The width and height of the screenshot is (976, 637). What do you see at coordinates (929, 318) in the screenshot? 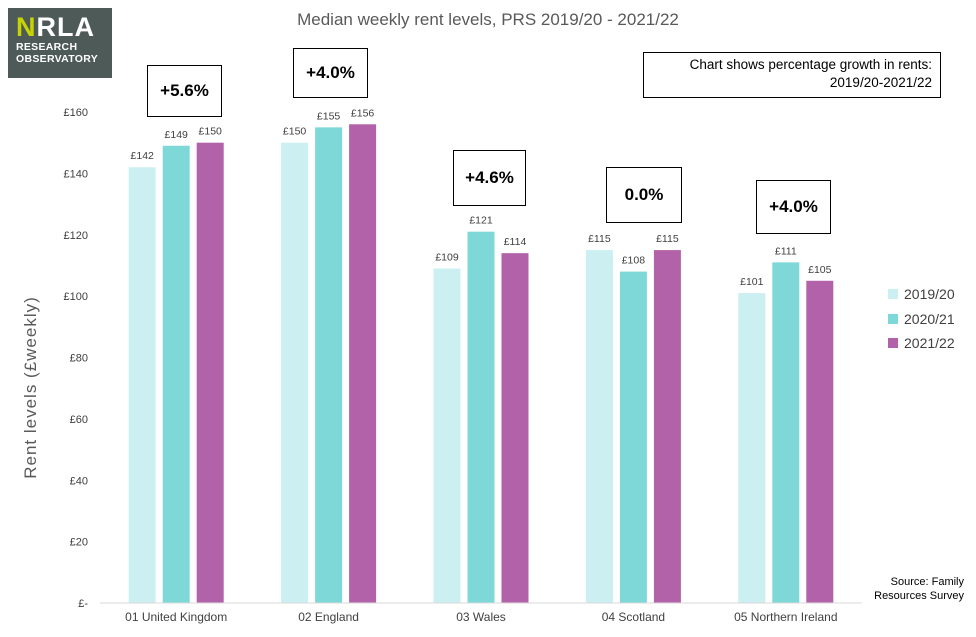
I see `legend-label-2020-21: 2020/21` at bounding box center [929, 318].